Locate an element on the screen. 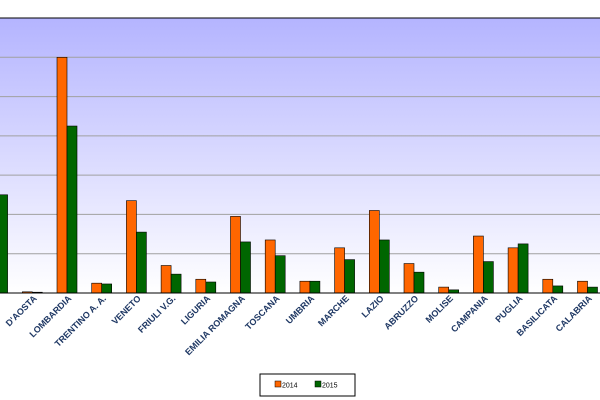  category-label: MARCHE is located at coordinates (333, 310).